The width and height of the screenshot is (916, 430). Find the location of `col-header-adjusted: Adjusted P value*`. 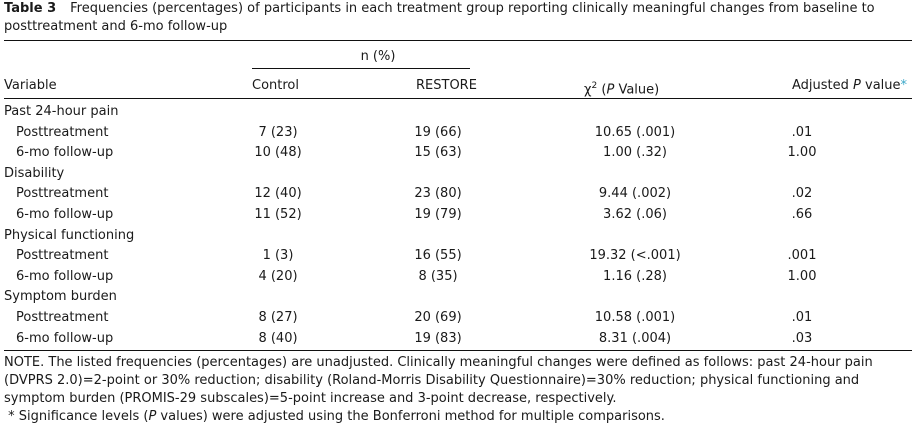

col-header-adjusted: Adjusted P value* is located at coordinates (849, 86).